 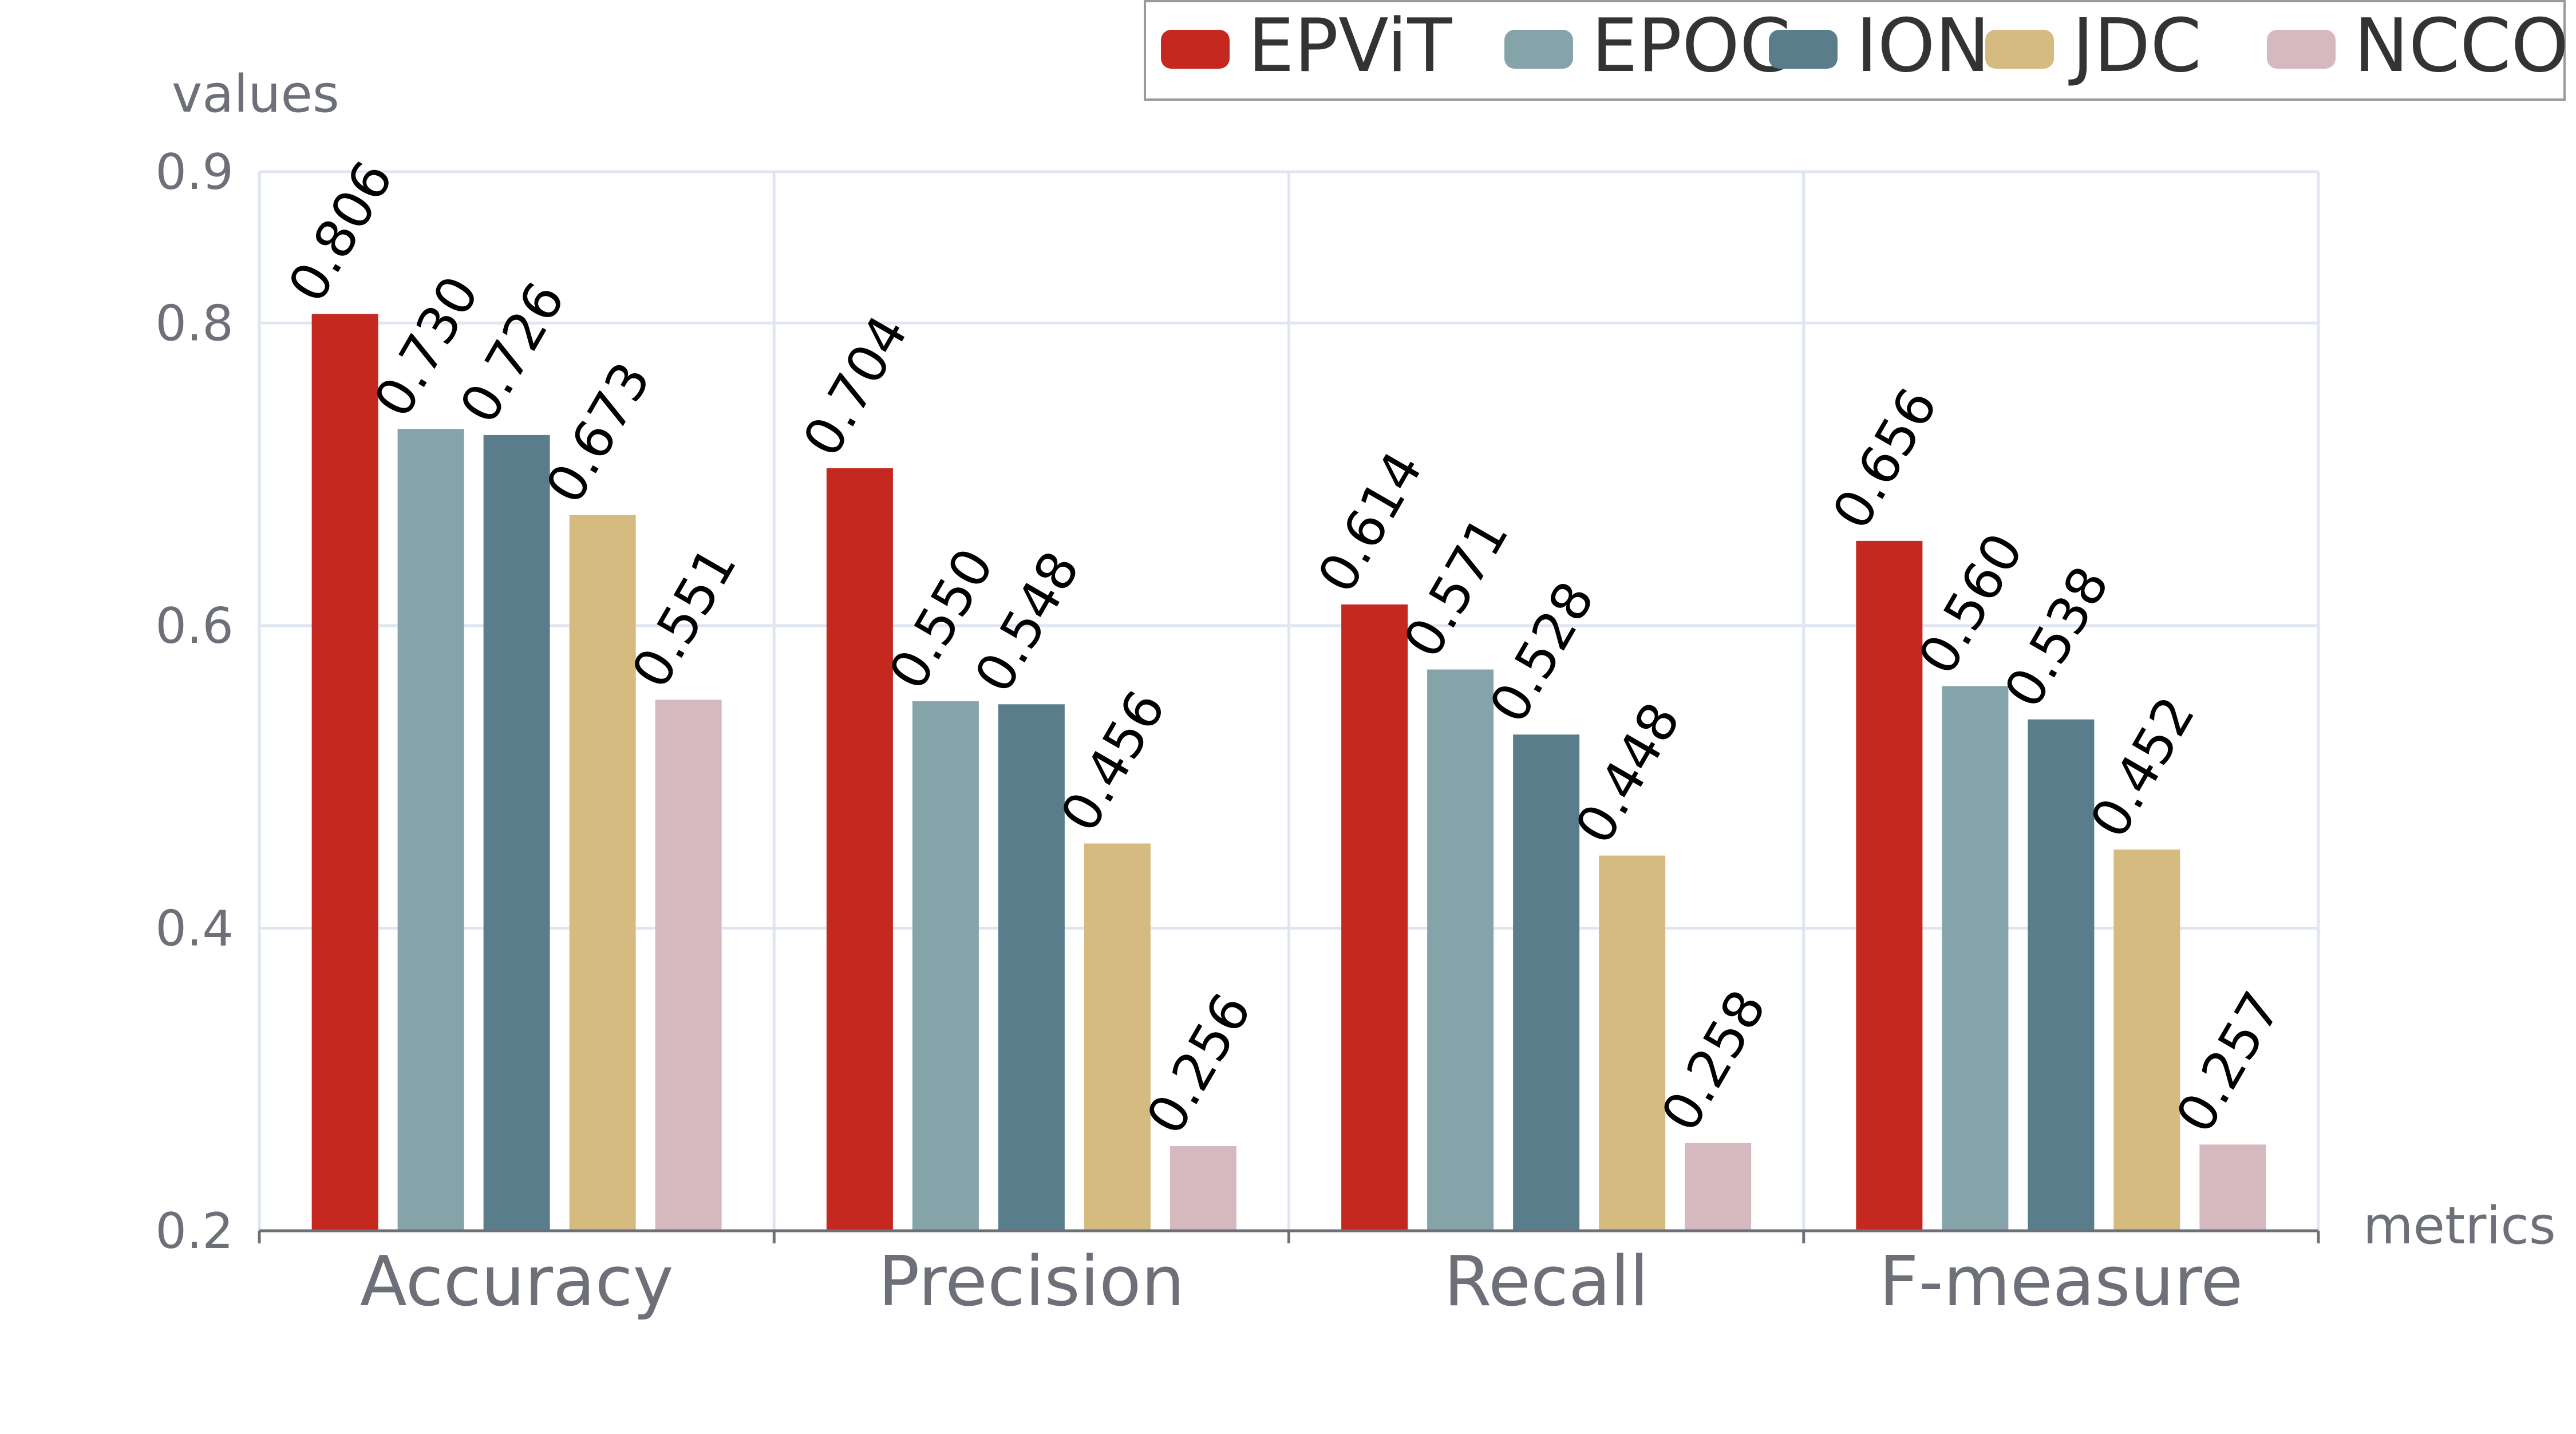 I want to click on bar-epvit-precision, so click(x=859, y=850).